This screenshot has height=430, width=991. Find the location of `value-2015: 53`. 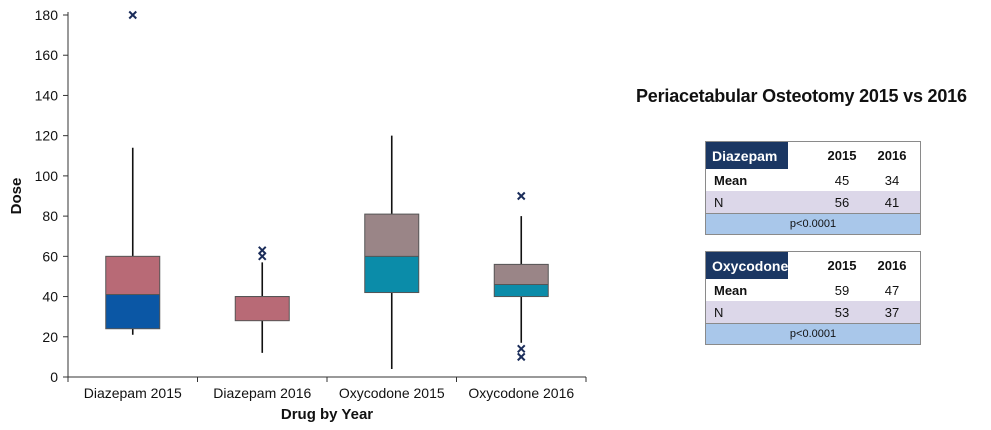

value-2015: 53 is located at coordinates (842, 312).